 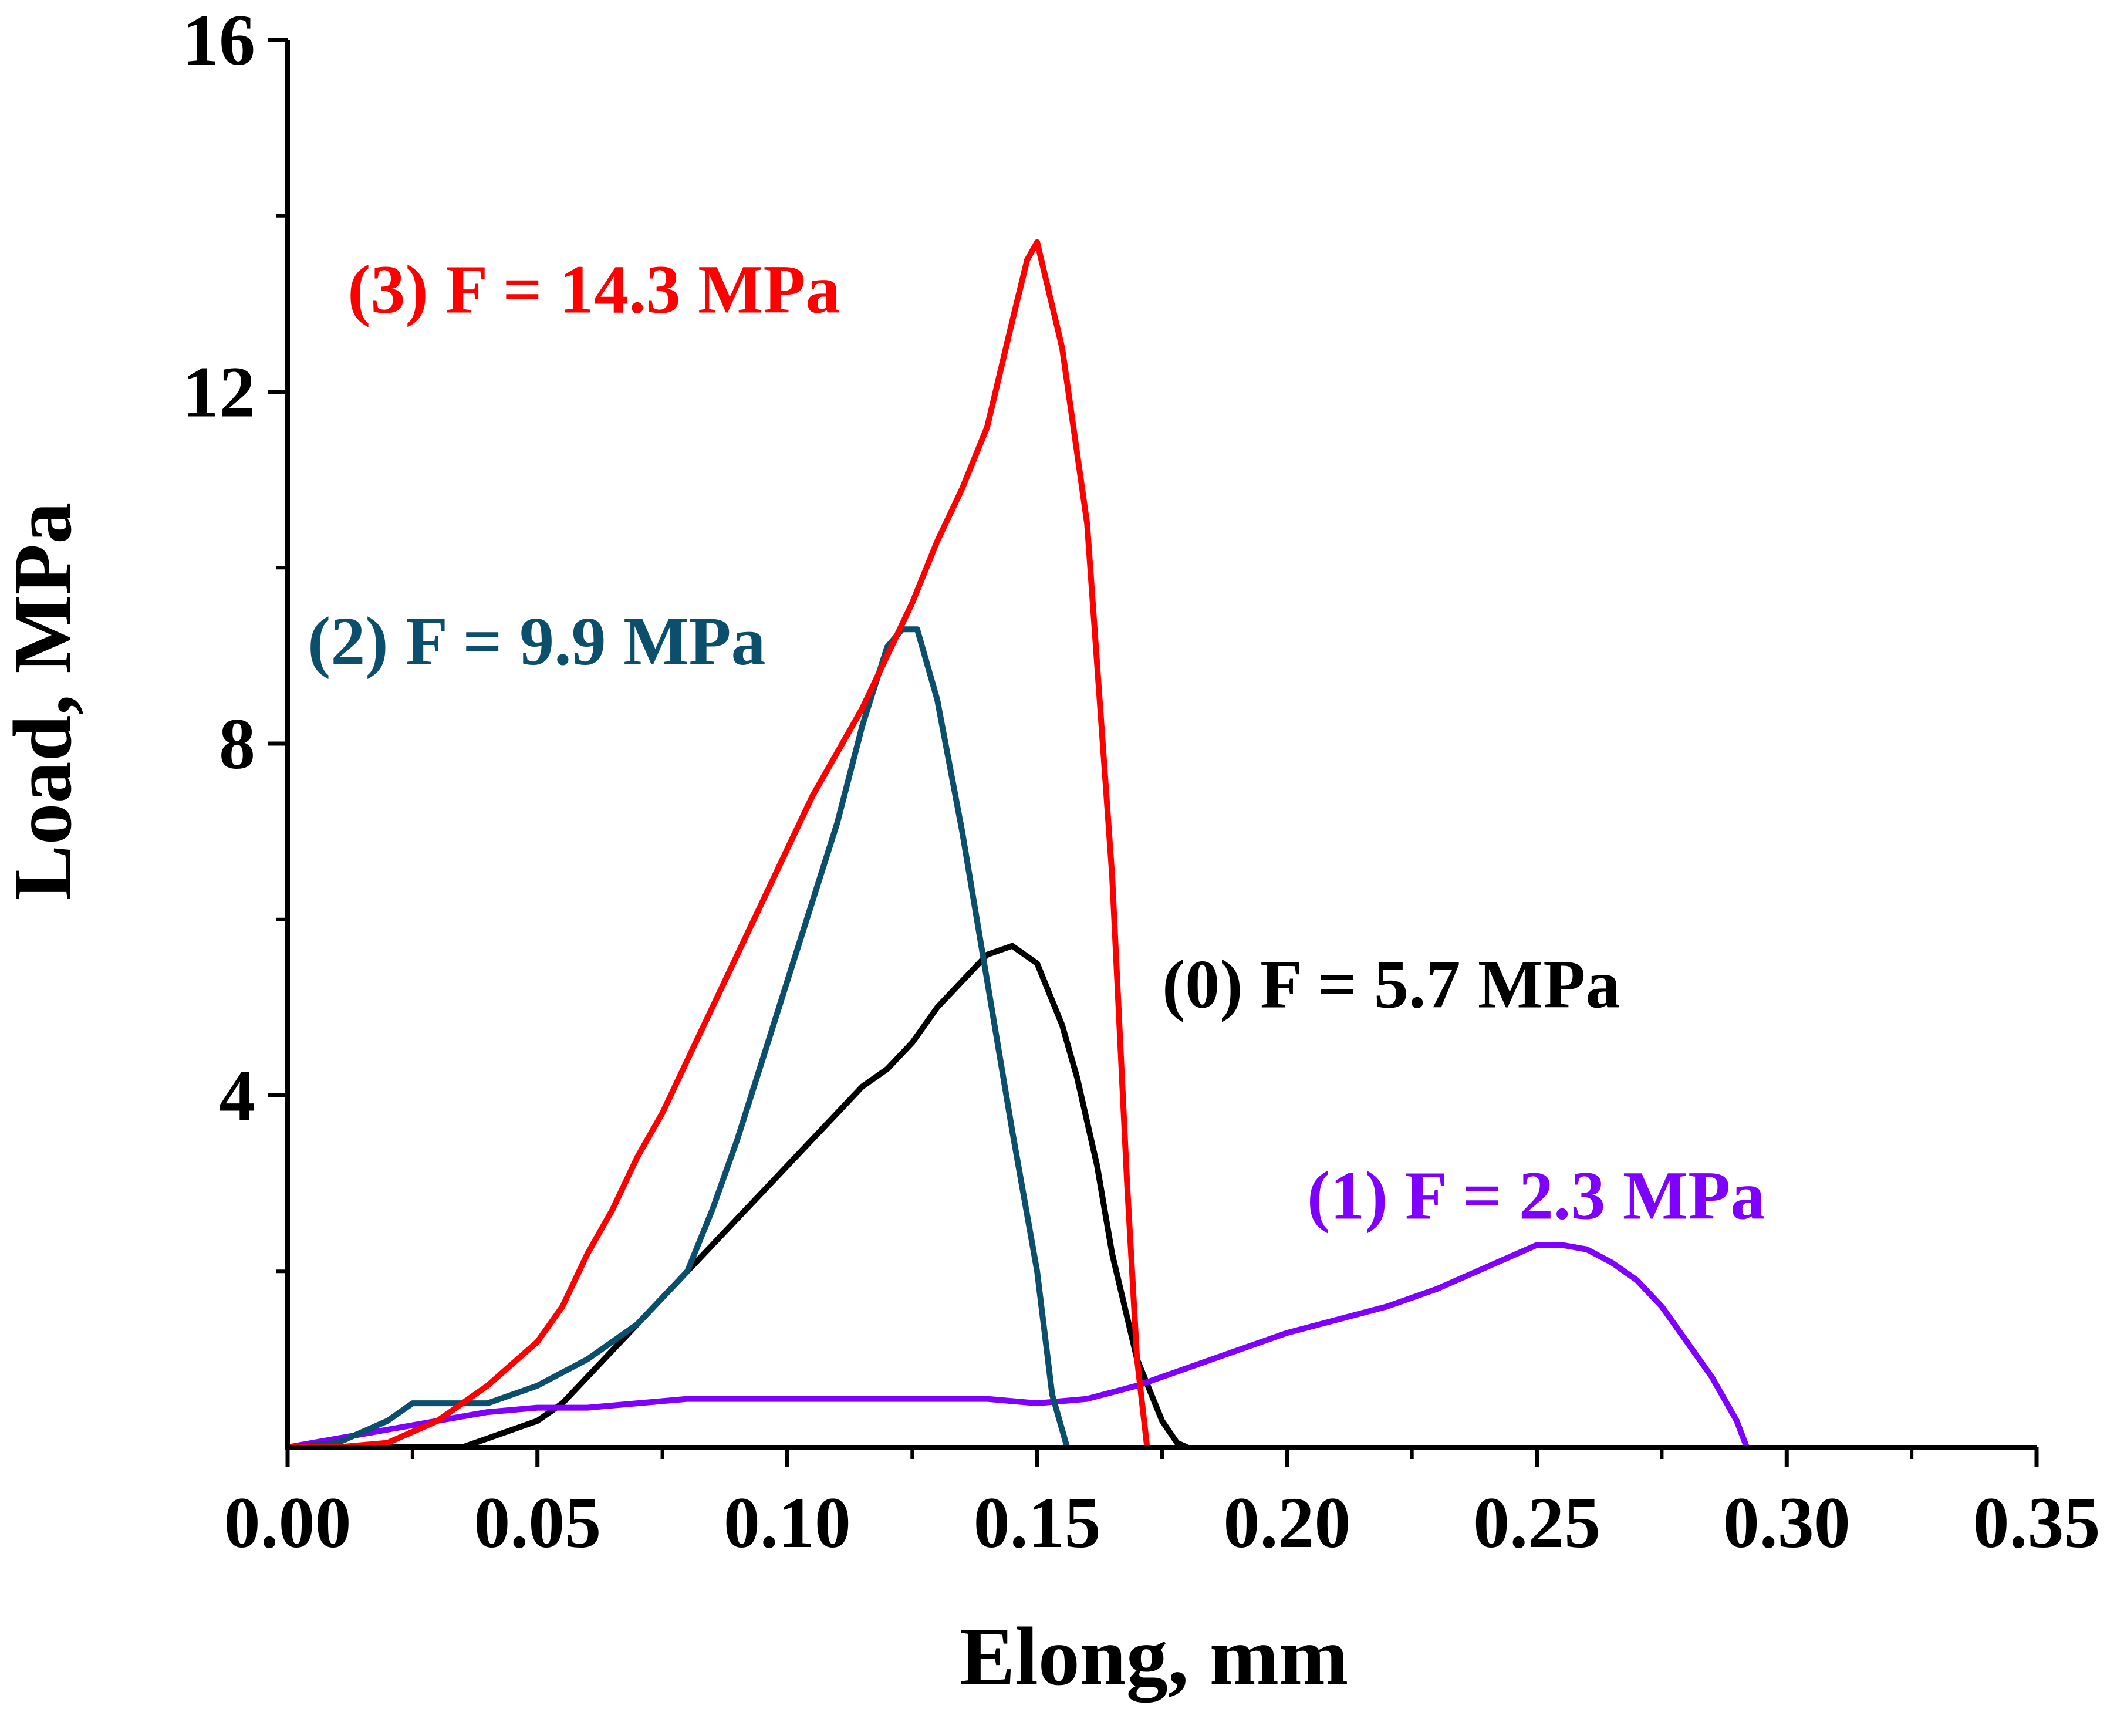 What do you see at coordinates (537, 641) in the screenshot?
I see `series-annotation-1: (2) F = 9.9 MPa` at bounding box center [537, 641].